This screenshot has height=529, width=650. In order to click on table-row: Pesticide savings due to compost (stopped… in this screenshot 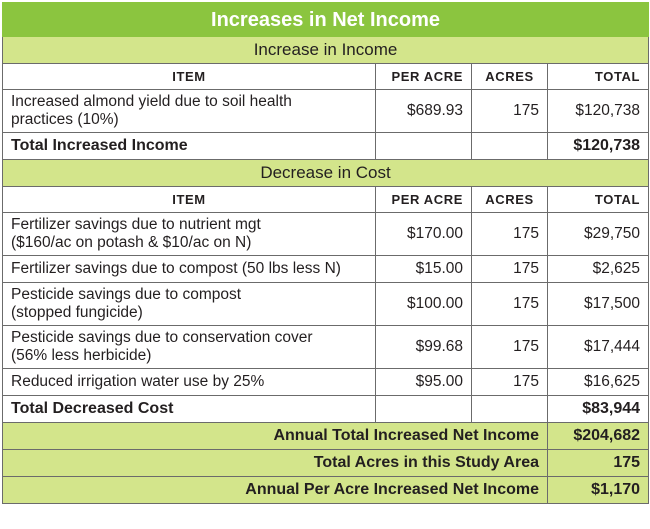, I will do `click(326, 304)`.